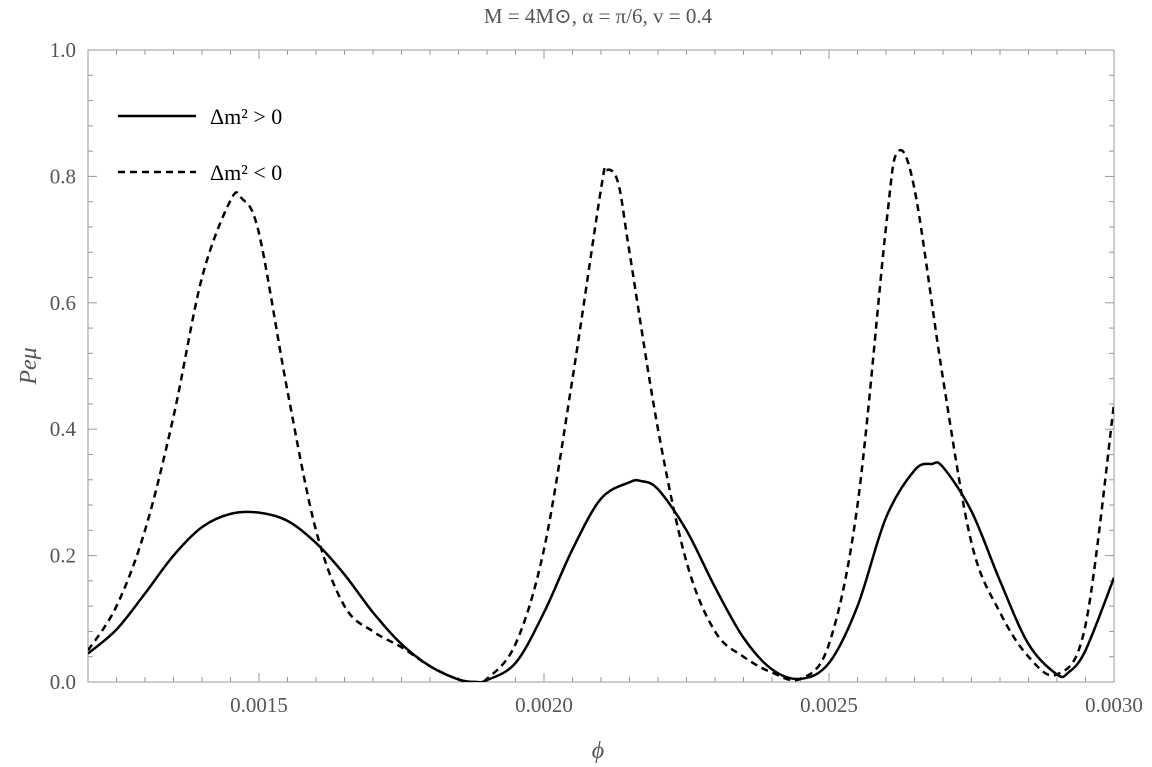 This screenshot has width=1152, height=767. I want to click on x-tick-labels: 0.0015 0.0020 0.0025 0.0030, so click(686, 705).